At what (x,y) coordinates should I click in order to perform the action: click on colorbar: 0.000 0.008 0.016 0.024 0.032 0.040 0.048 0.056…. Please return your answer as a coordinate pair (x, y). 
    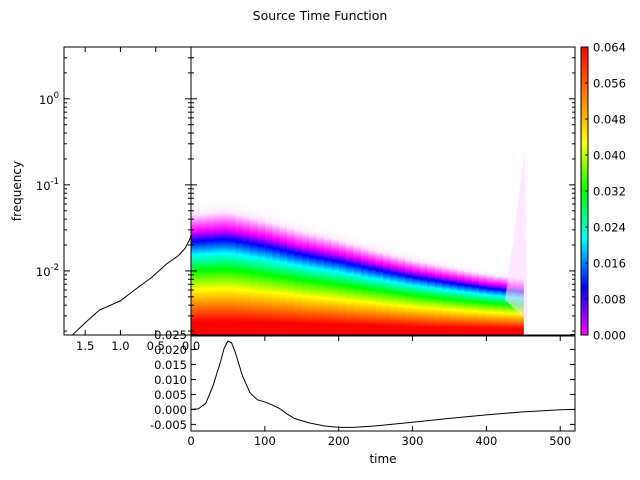
    Looking at the image, I should click on (603, 192).